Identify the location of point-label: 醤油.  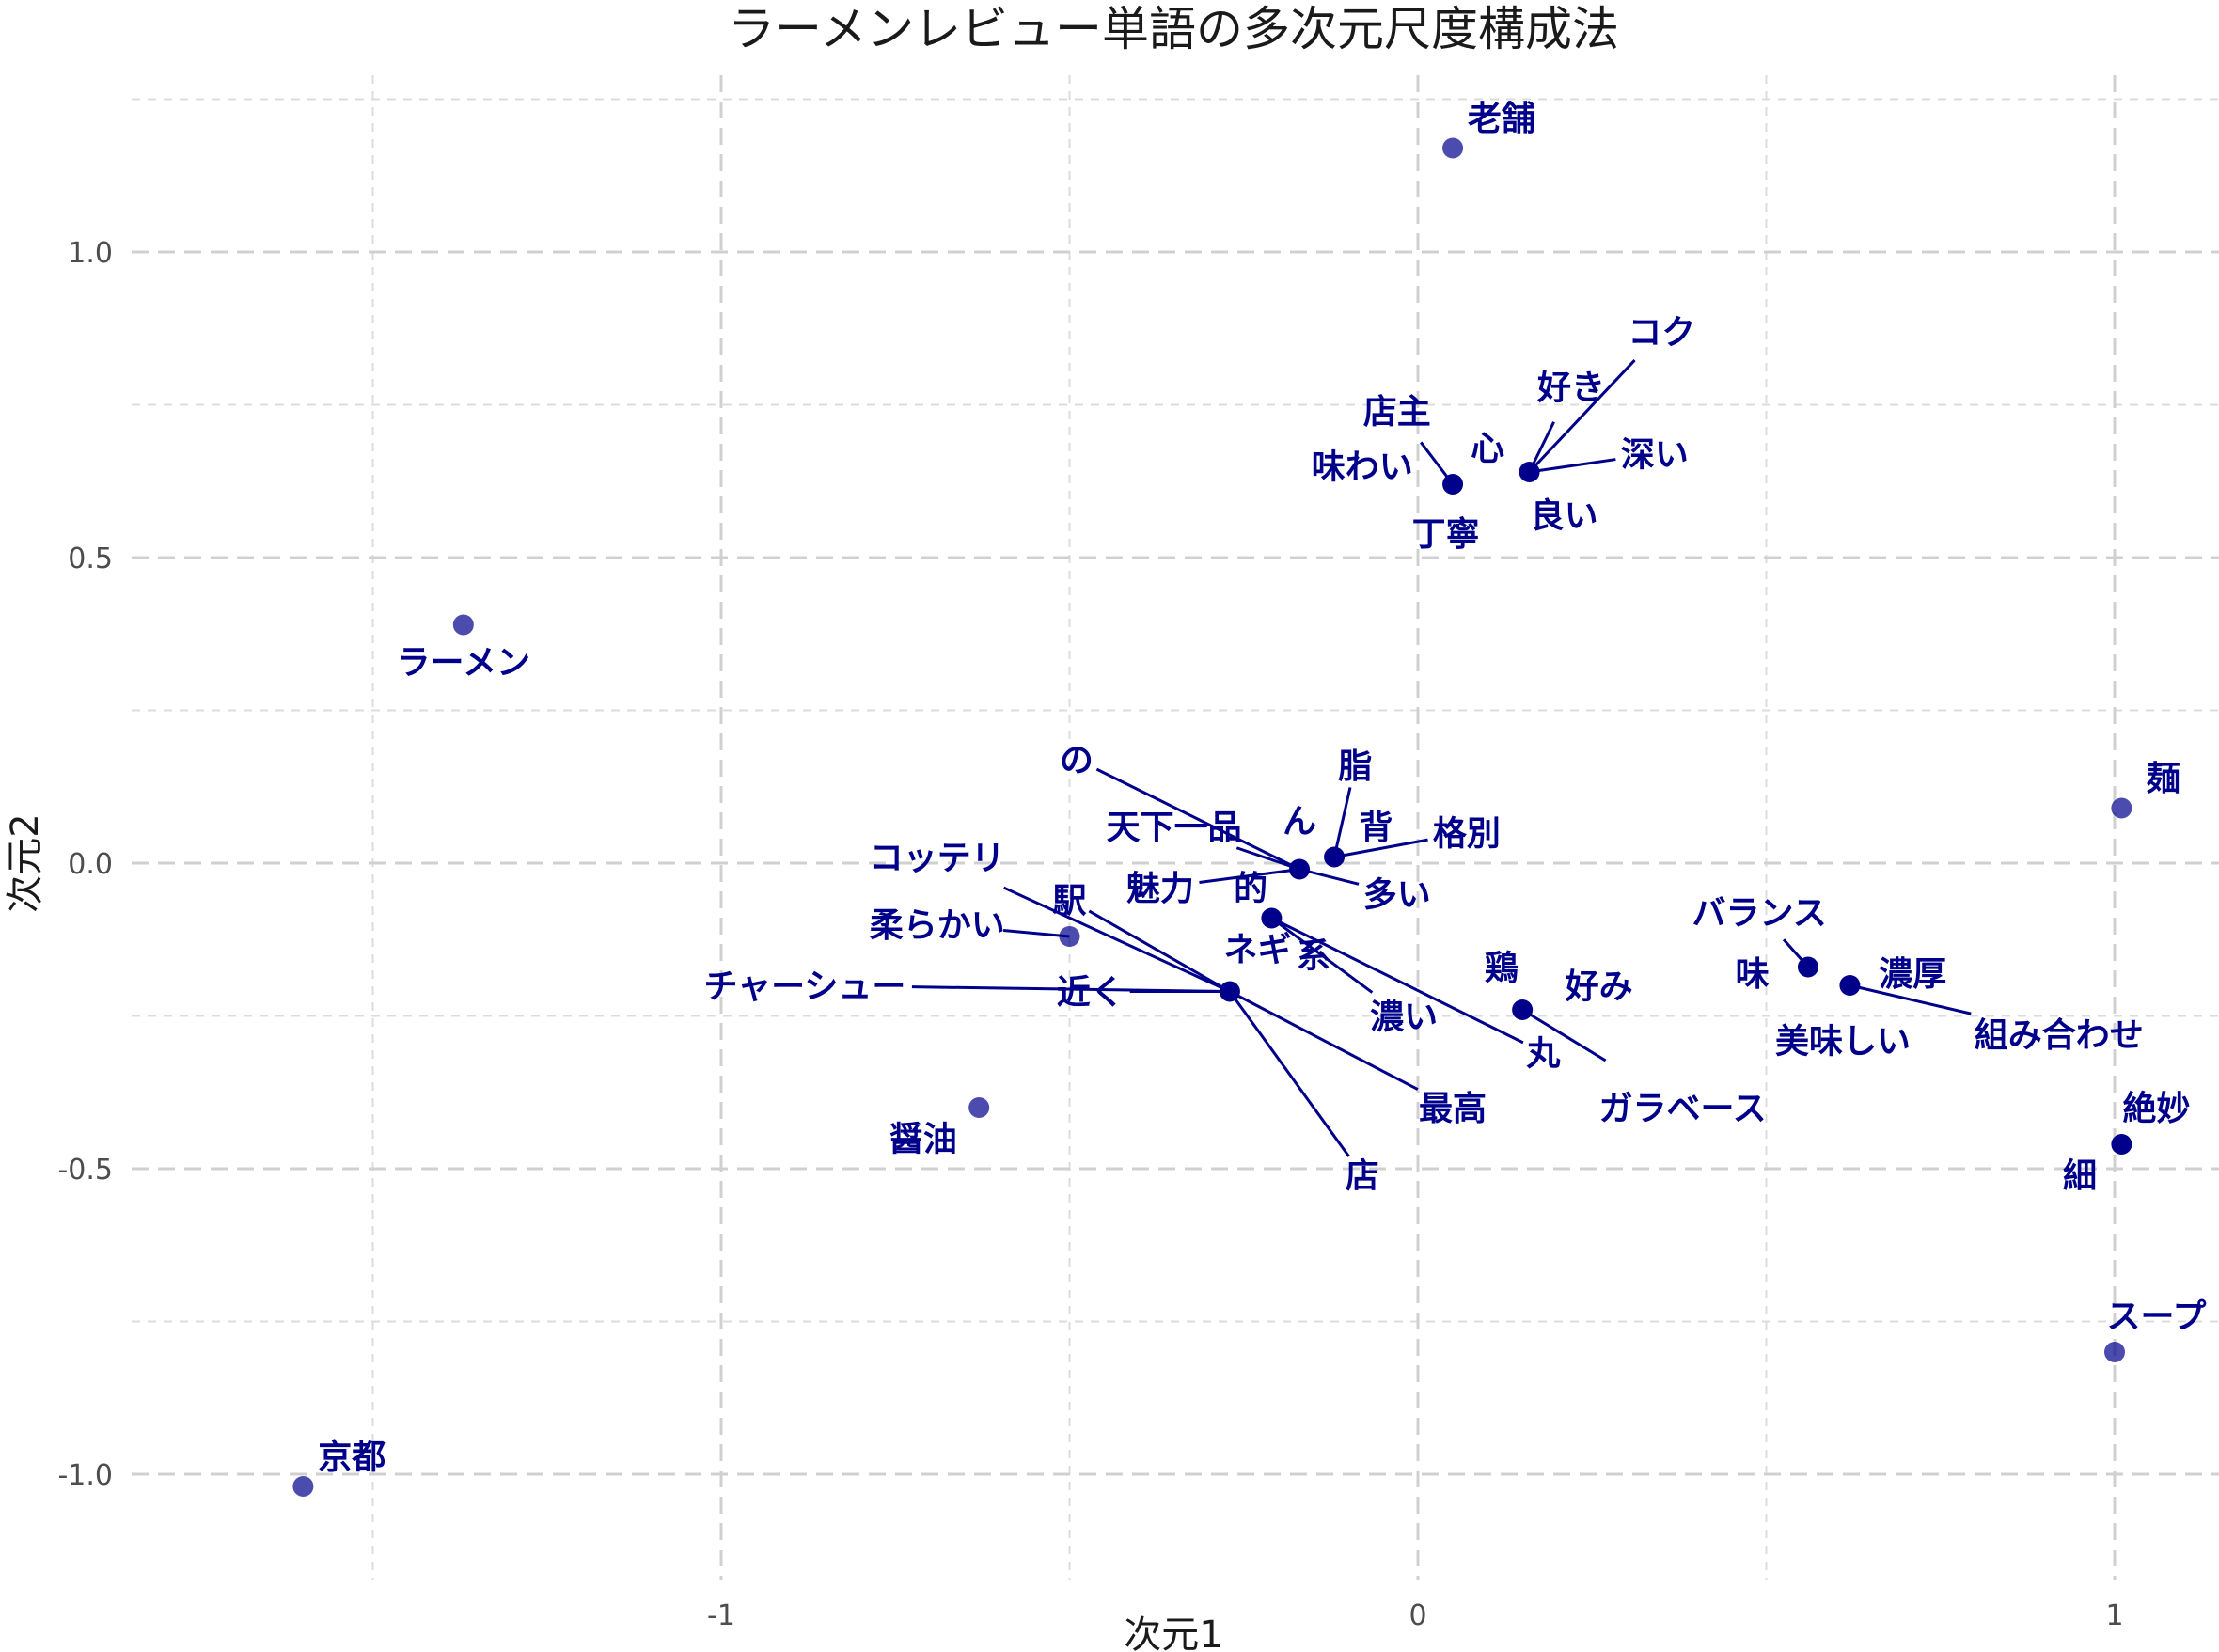
(923, 1140).